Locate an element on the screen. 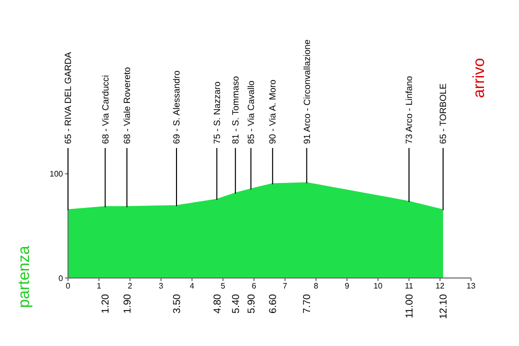  x-tick-label: 3 is located at coordinates (161, 286).